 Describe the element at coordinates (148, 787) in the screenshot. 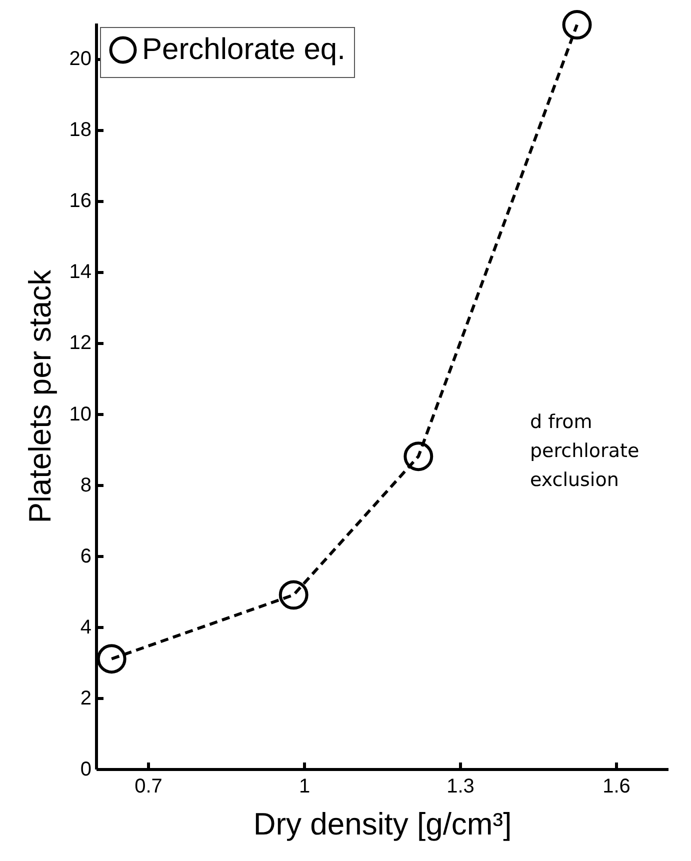

I see `x-tick-label: 0.7` at that location.